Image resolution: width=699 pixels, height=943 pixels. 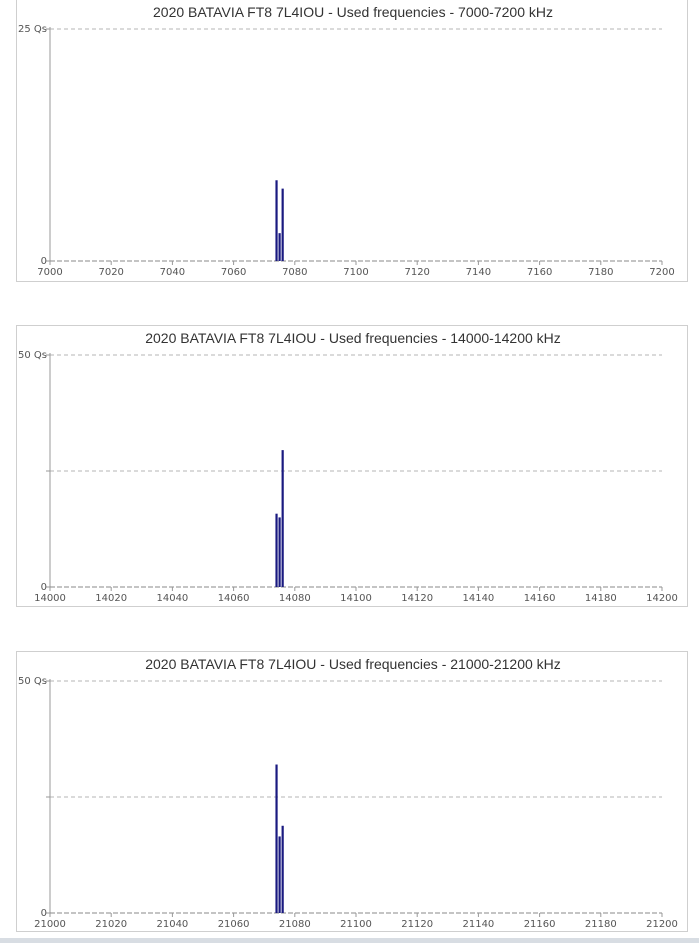 What do you see at coordinates (50, 924) in the screenshot?
I see `x-tick-label: 21000` at bounding box center [50, 924].